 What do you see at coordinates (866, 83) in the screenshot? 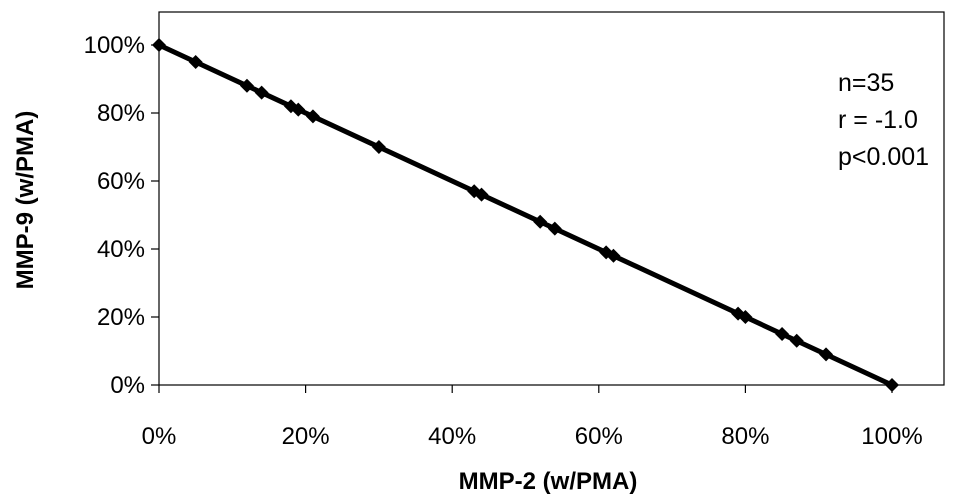
I see `annotation-n: n=35` at bounding box center [866, 83].